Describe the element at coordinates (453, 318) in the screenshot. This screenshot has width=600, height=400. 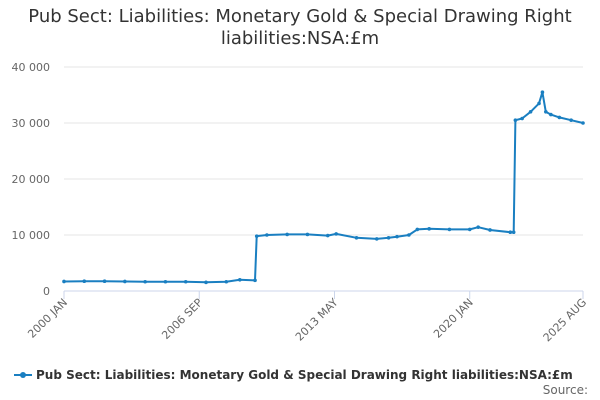
I see `x-tick-label: 2020 JAN` at that location.